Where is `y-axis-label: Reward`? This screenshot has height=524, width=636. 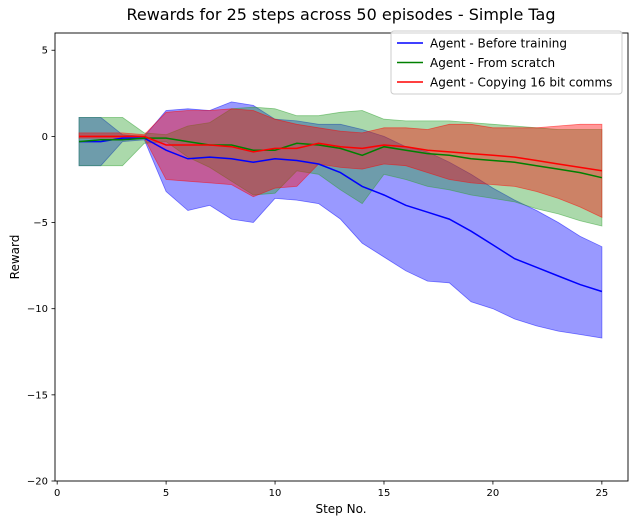 y-axis-label: Reward is located at coordinates (15, 257).